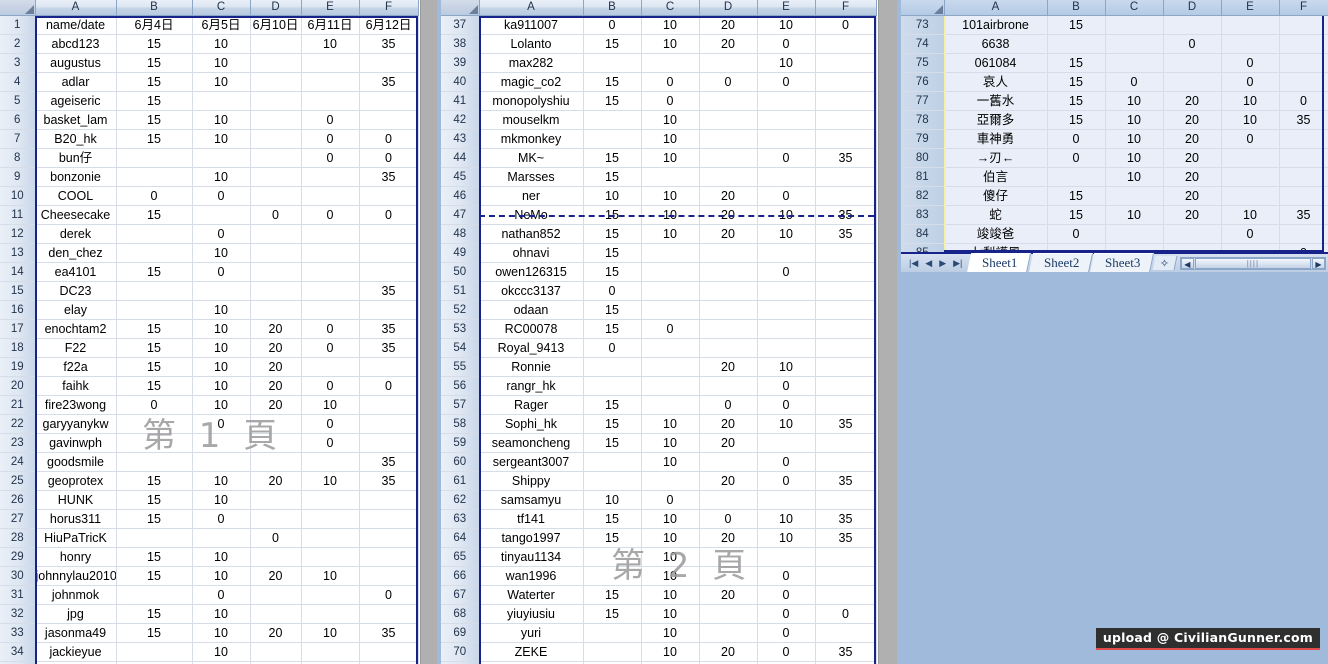 Image resolution: width=1328 pixels, height=664 pixels. What do you see at coordinates (670, 63) in the screenshot?
I see `cell-c39` at bounding box center [670, 63].